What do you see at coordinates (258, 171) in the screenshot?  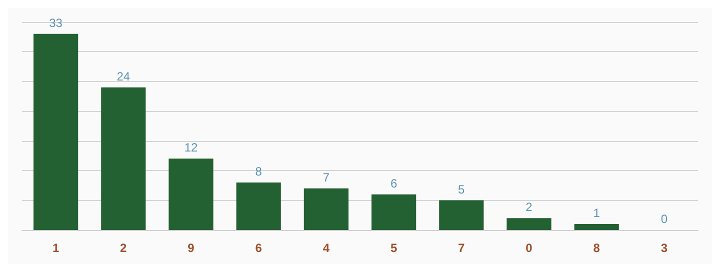 I see `data-label: 8` at bounding box center [258, 171].